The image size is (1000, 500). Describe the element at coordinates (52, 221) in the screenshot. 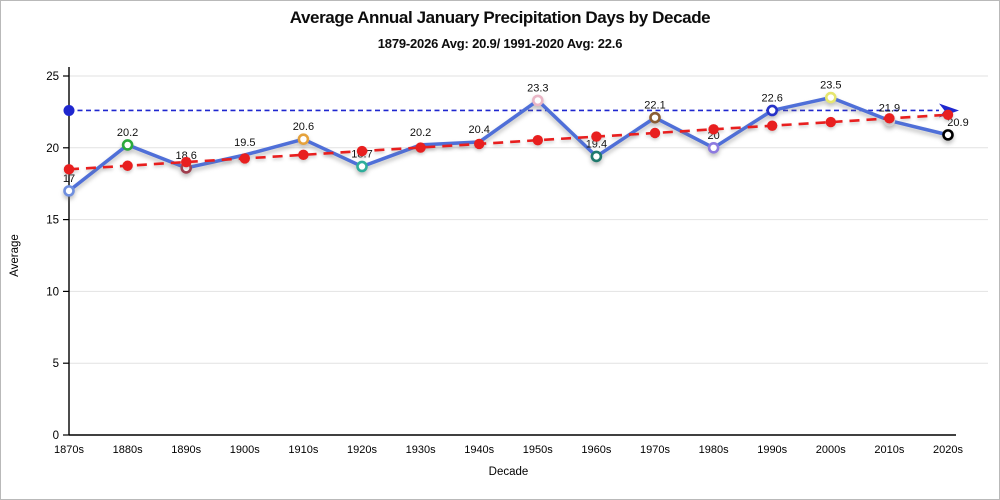

I see `y-tick-label: 15` at that location.